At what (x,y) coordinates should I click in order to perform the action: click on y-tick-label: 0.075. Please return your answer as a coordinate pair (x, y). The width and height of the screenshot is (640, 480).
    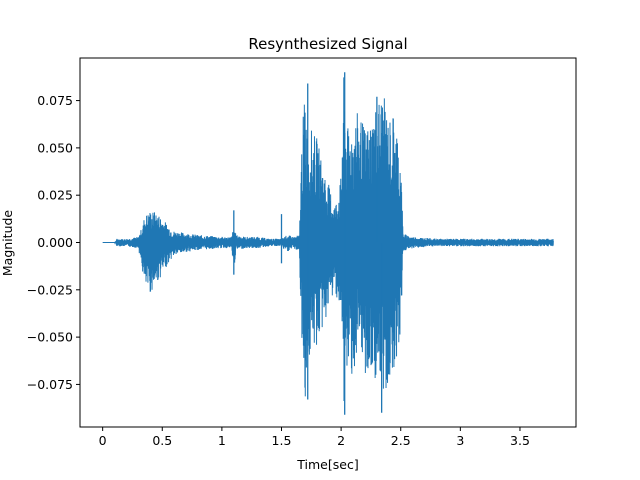
    Looking at the image, I should click on (55, 100).